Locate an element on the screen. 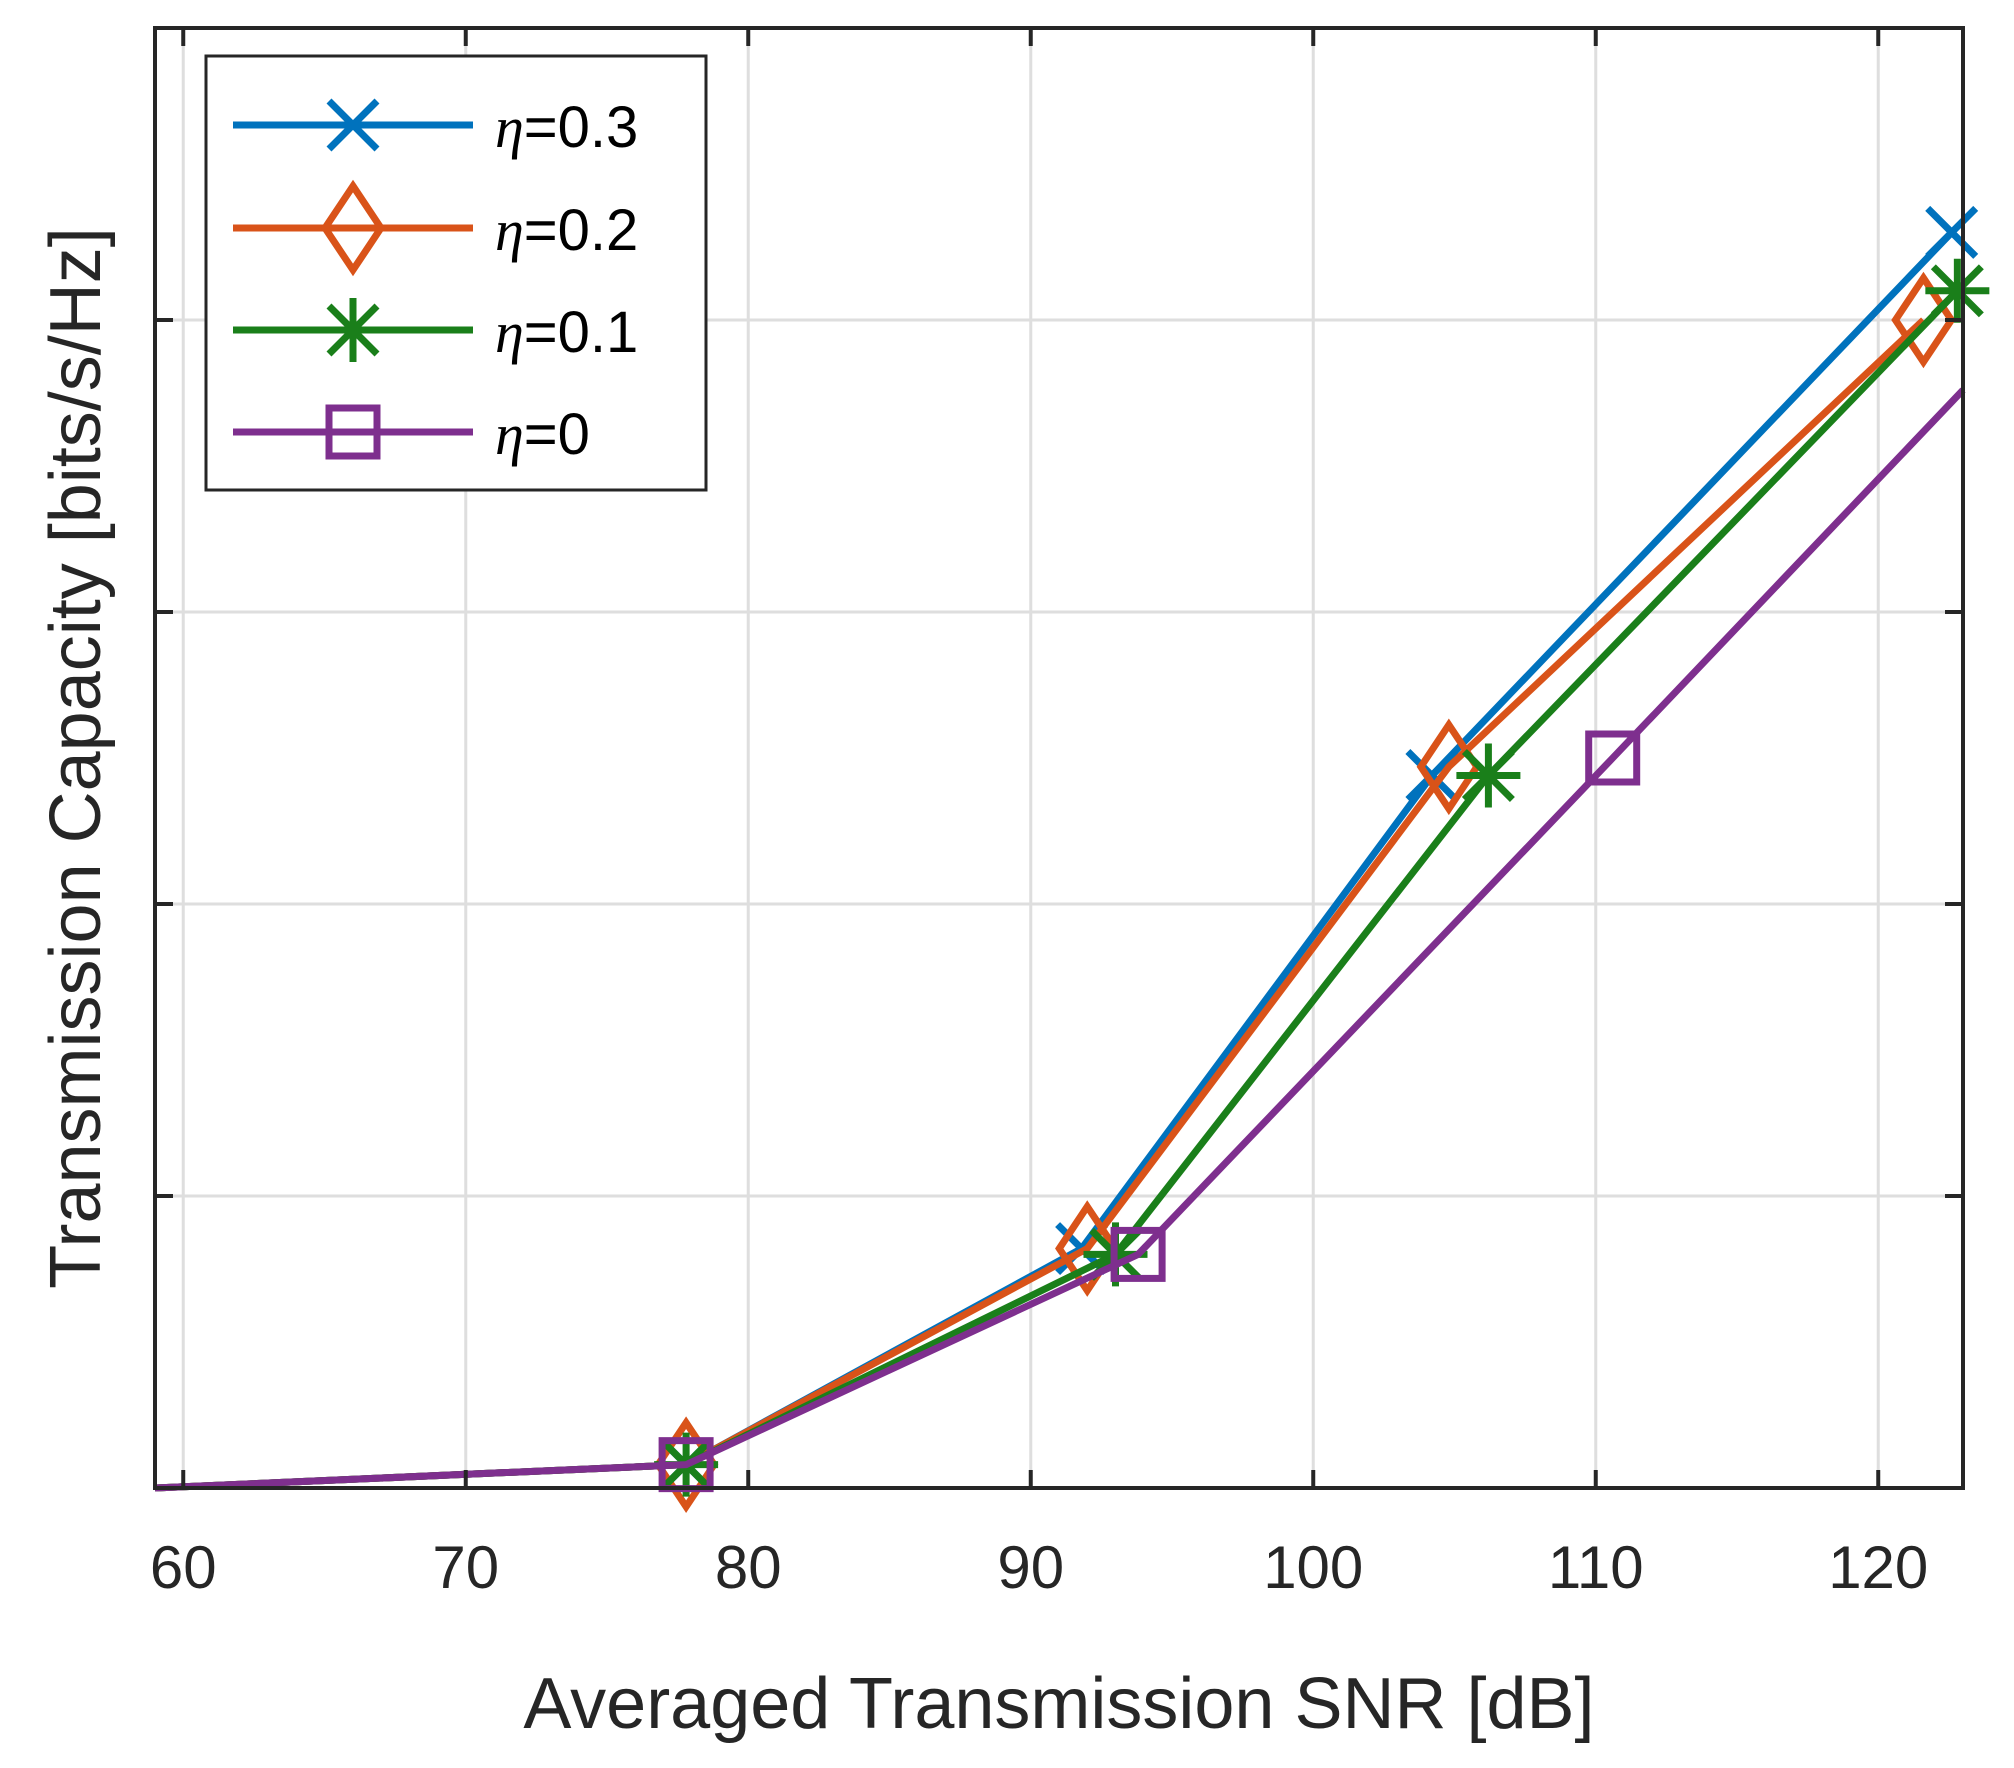 The width and height of the screenshot is (2014, 1768). legend-entry: η=0.2 is located at coordinates (435, 228).